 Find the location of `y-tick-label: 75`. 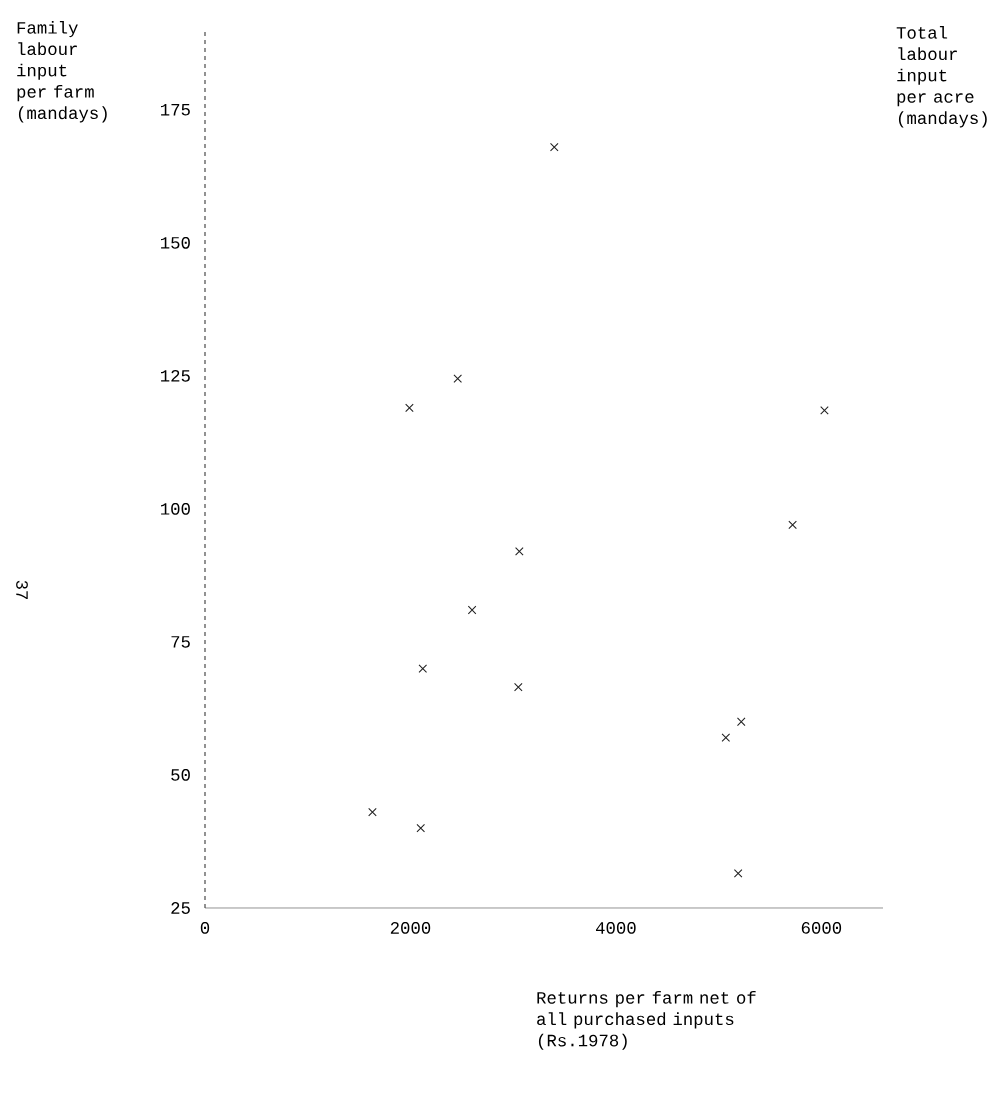

y-tick-label: 75 is located at coordinates (180, 642).